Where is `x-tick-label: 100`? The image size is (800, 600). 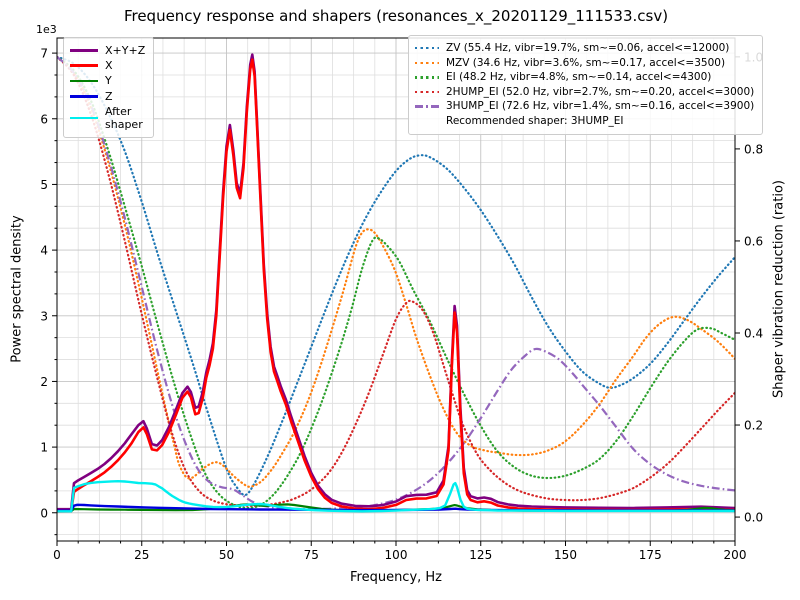 x-tick-label: 100 is located at coordinates (396, 555).